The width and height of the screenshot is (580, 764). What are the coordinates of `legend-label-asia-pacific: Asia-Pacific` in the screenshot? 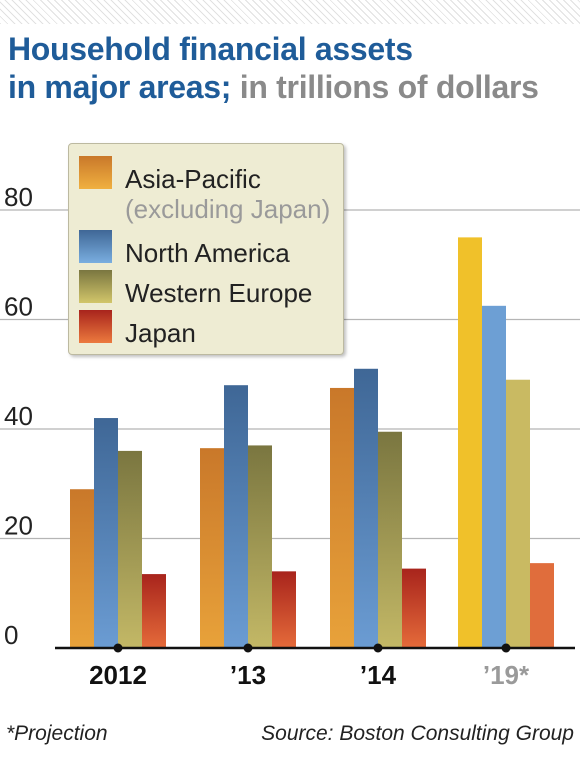 It's located at (193, 179).